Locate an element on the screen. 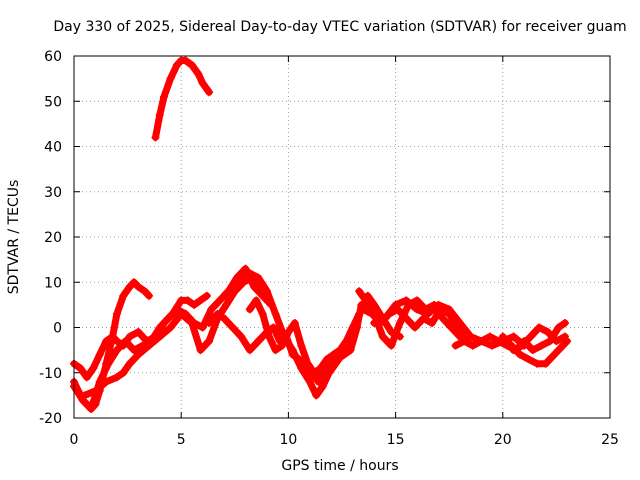  y-tick-label: 50 is located at coordinates (53, 102).